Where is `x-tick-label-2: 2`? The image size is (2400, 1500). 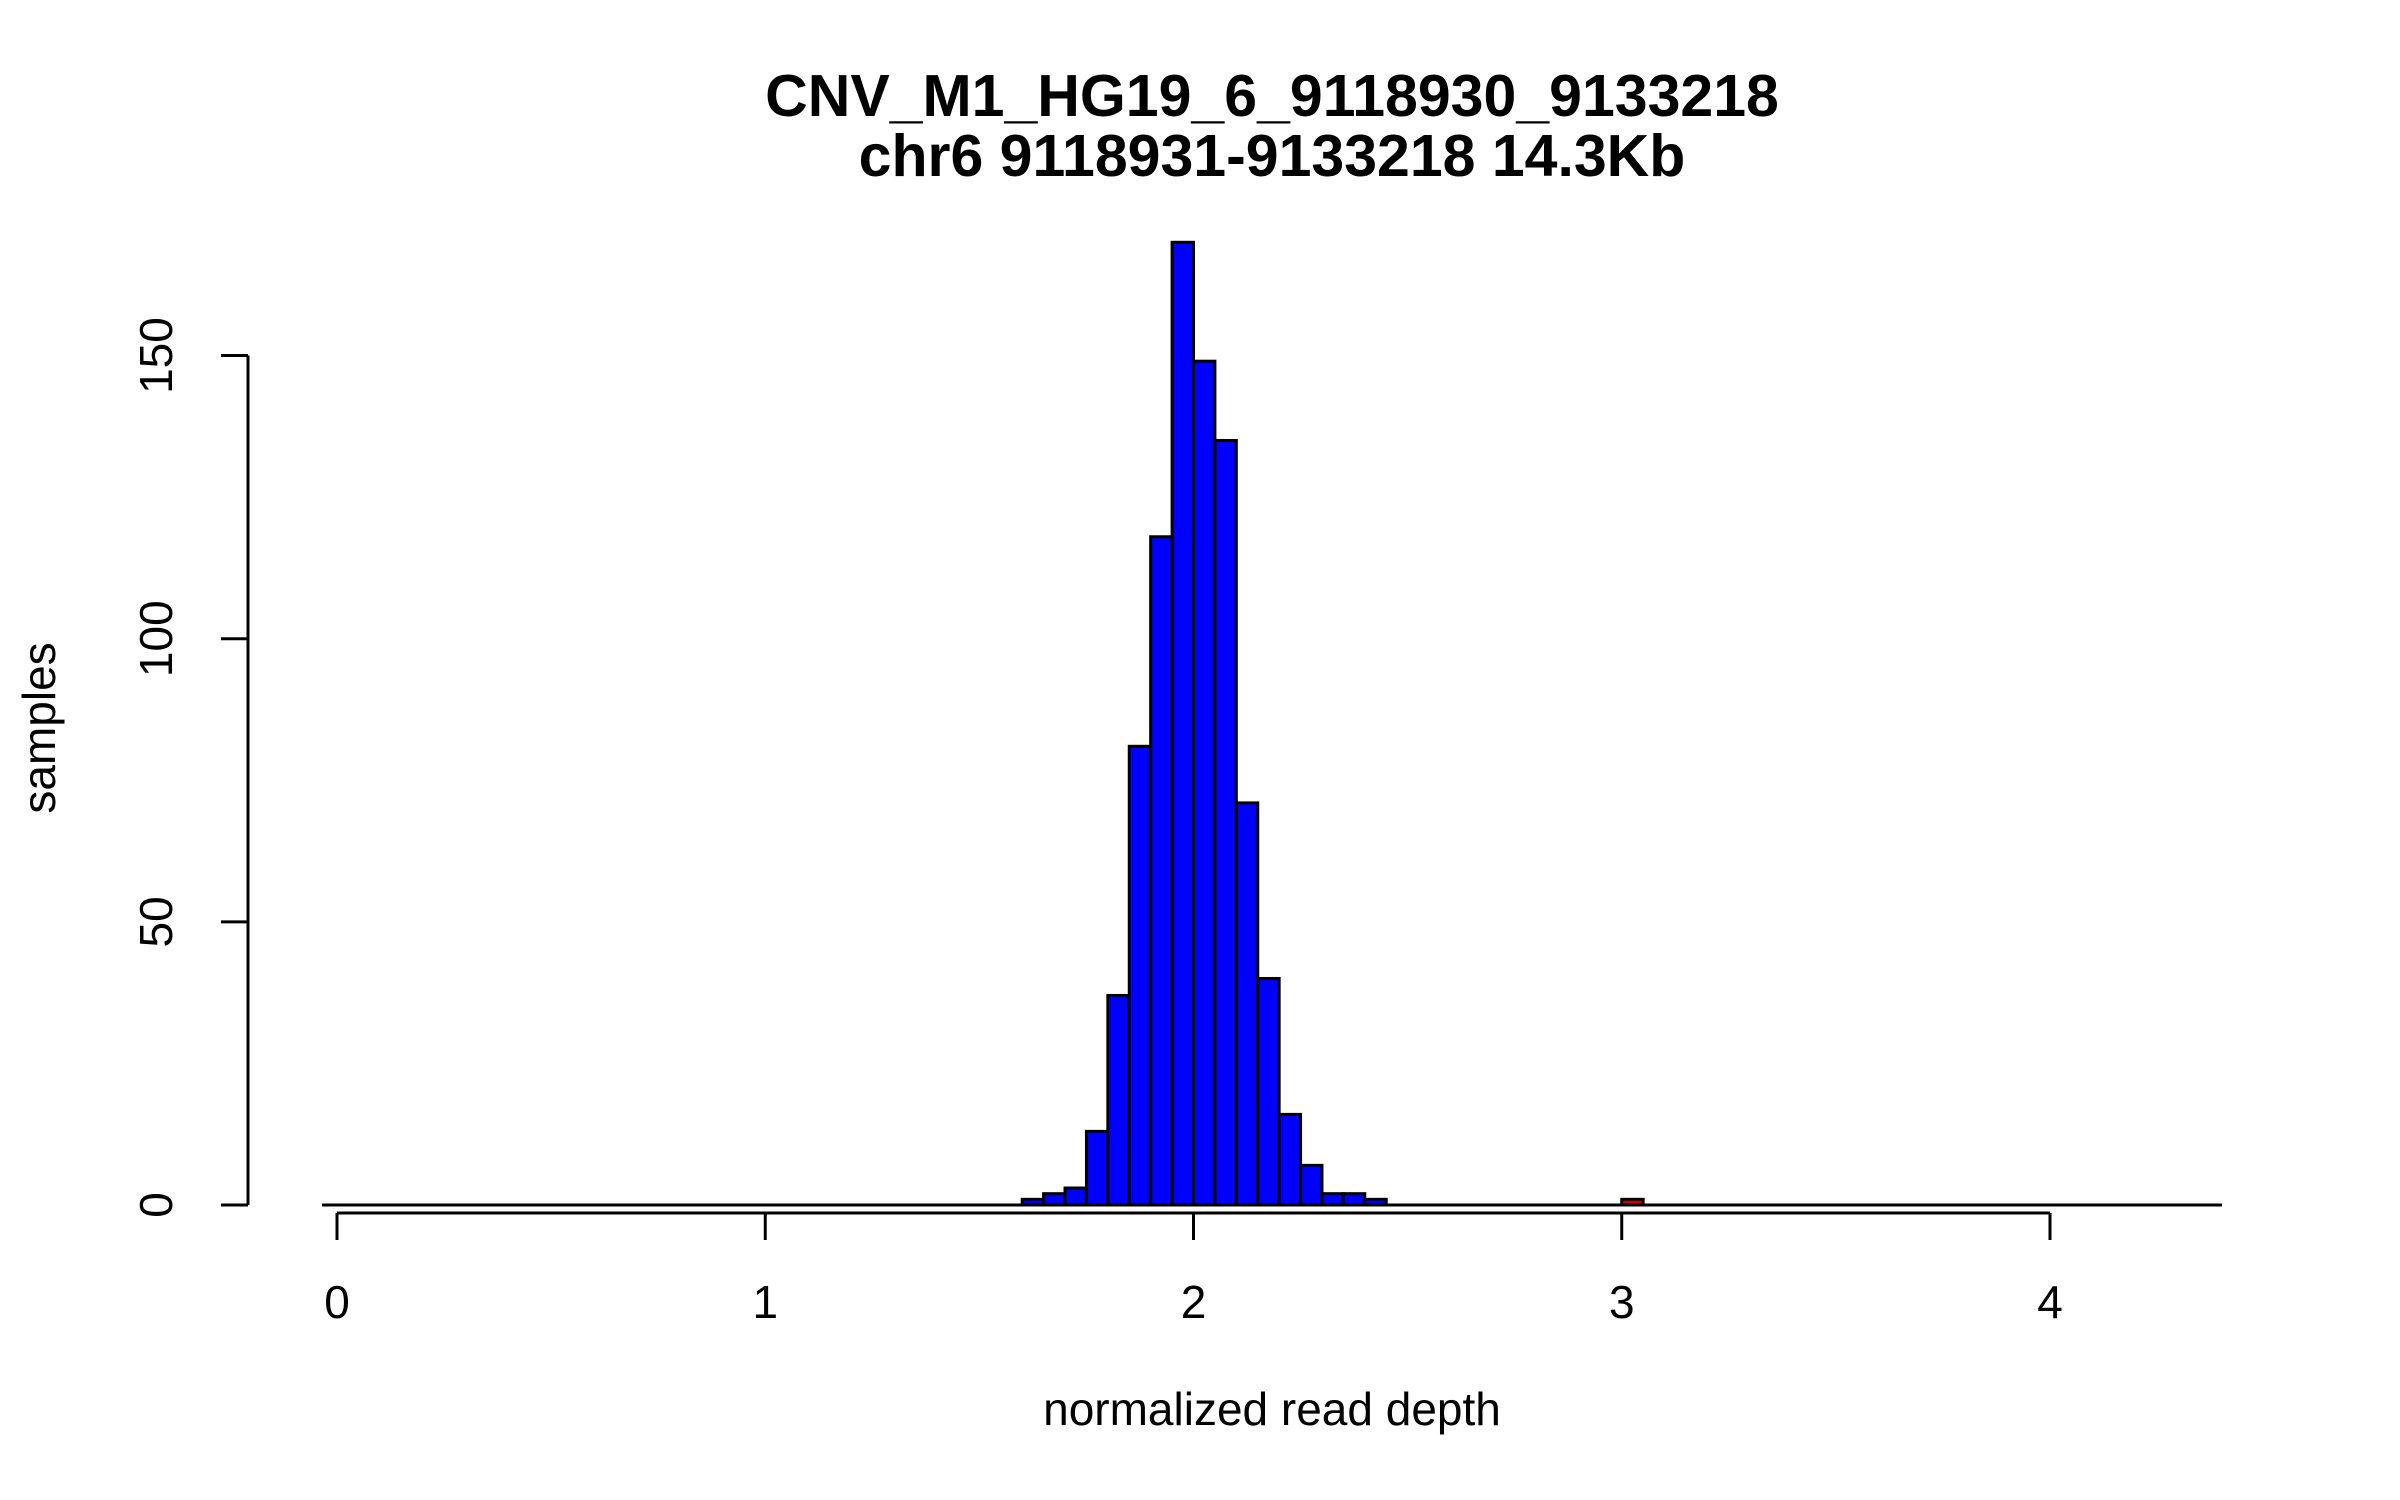 x-tick-label-2: 2 is located at coordinates (1194, 1302).